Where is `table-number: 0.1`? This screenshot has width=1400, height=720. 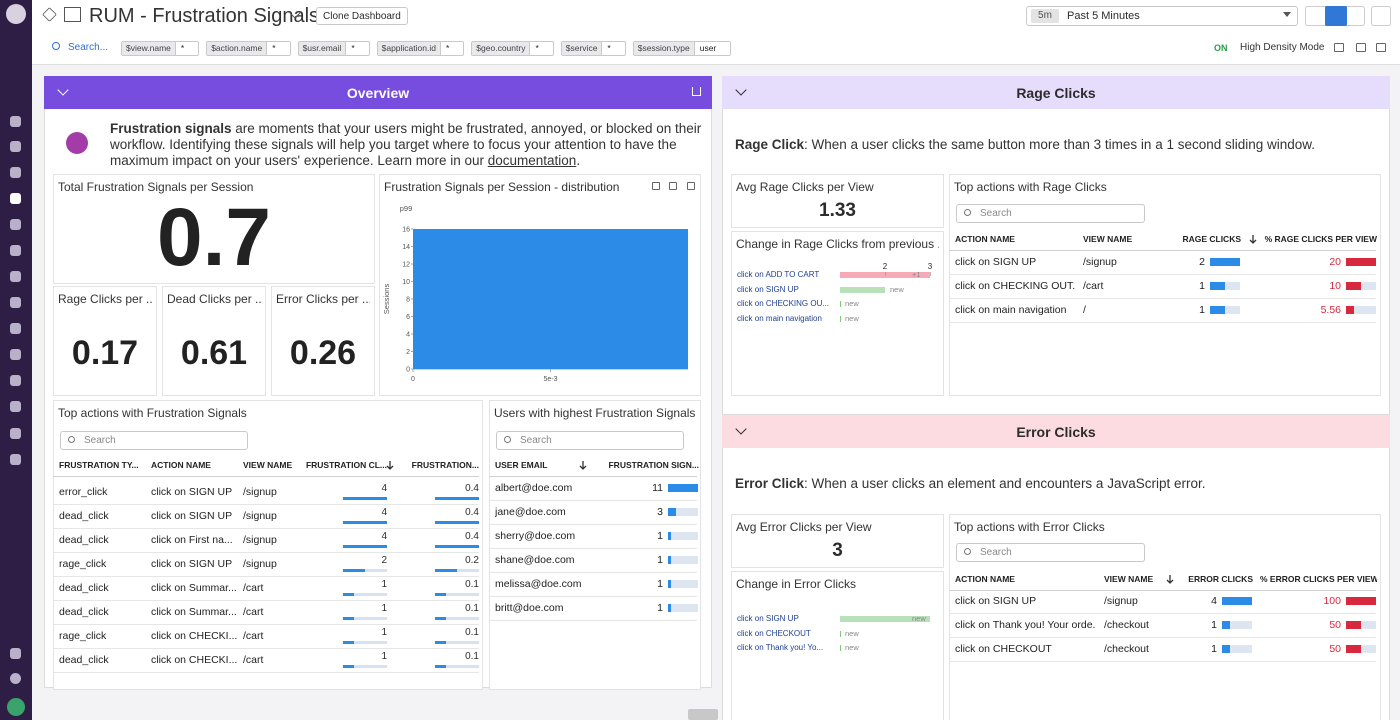
table-number: 0.1 is located at coordinates (472, 656).